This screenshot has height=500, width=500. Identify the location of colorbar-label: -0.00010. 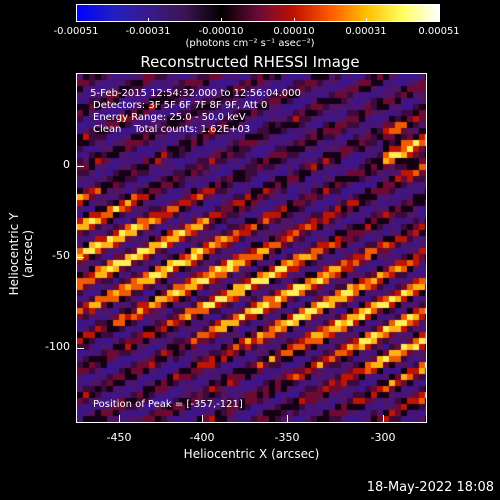
(221, 31).